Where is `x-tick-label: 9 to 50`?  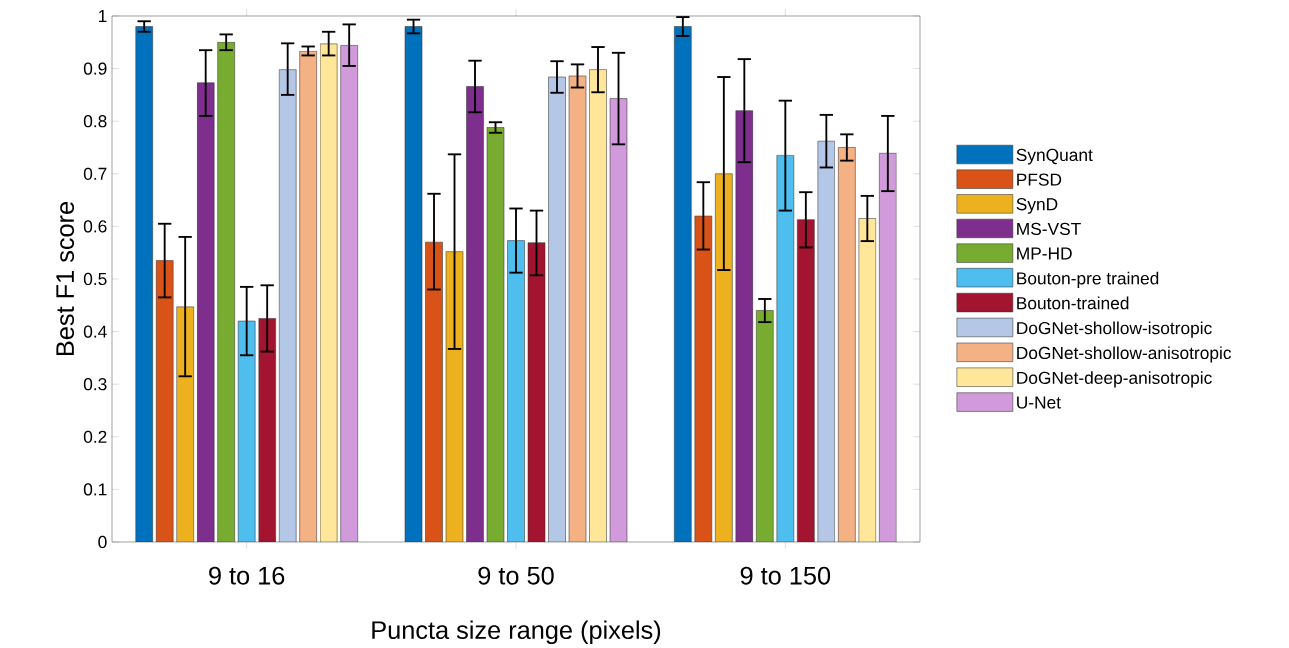 x-tick-label: 9 to 50 is located at coordinates (516, 575).